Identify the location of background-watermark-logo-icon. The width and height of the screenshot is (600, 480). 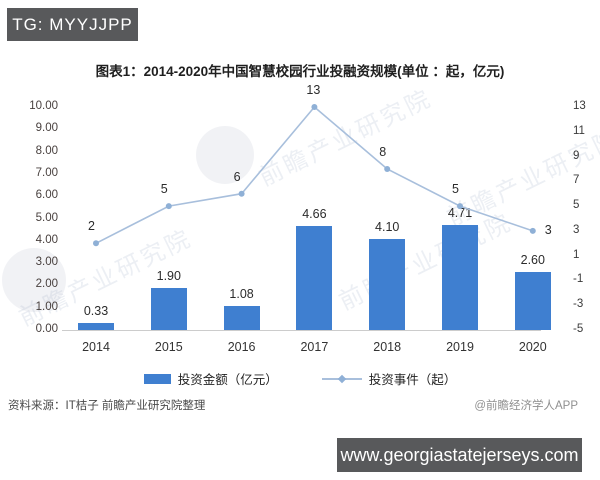
(225, 155).